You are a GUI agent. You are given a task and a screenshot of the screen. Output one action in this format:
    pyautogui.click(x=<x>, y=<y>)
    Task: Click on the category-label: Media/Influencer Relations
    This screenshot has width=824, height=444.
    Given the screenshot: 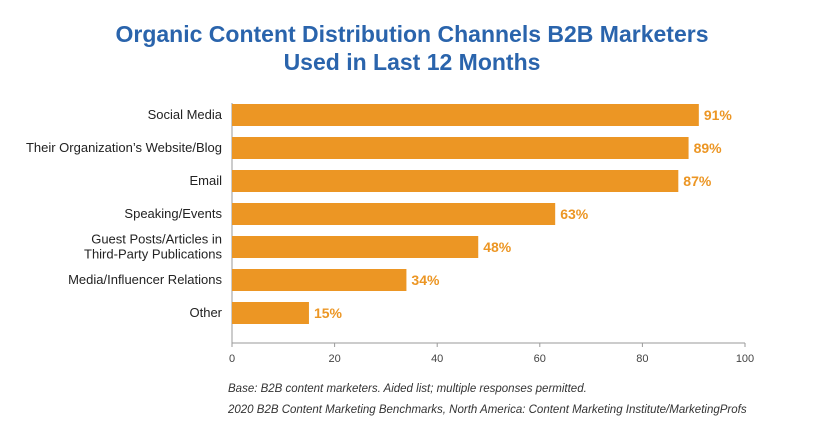 What is the action you would take?
    pyautogui.click(x=145, y=279)
    